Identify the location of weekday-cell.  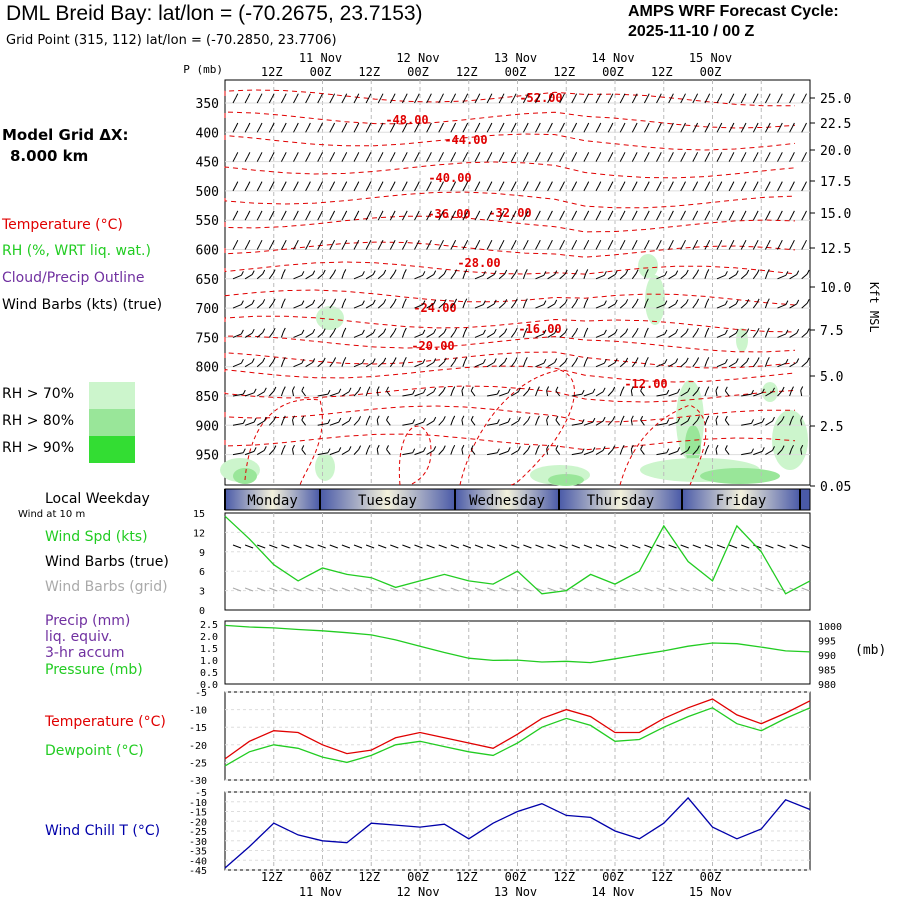
(741, 499).